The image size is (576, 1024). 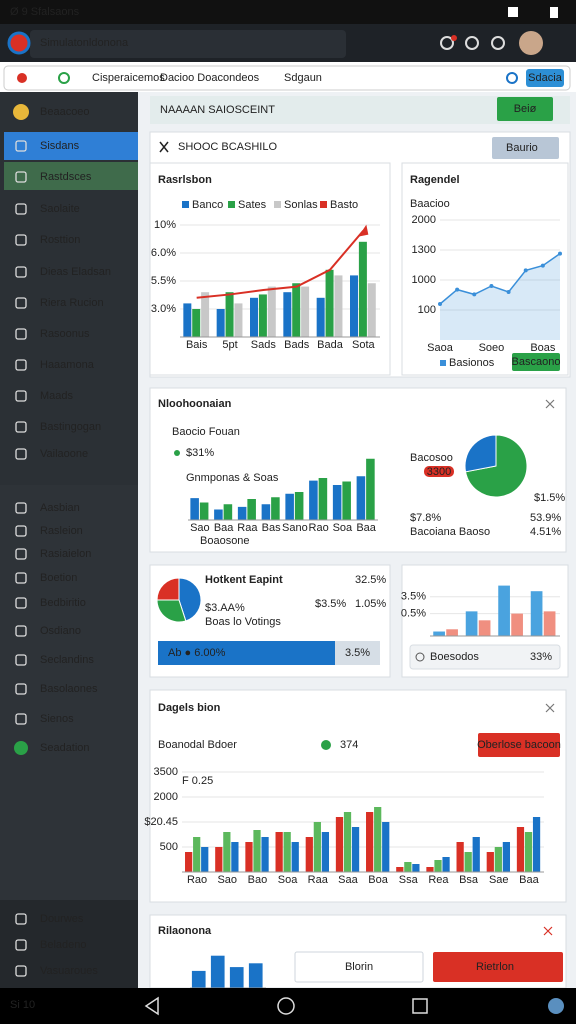 I want to click on footer-button-label: Rietrlon, so click(x=495, y=967).